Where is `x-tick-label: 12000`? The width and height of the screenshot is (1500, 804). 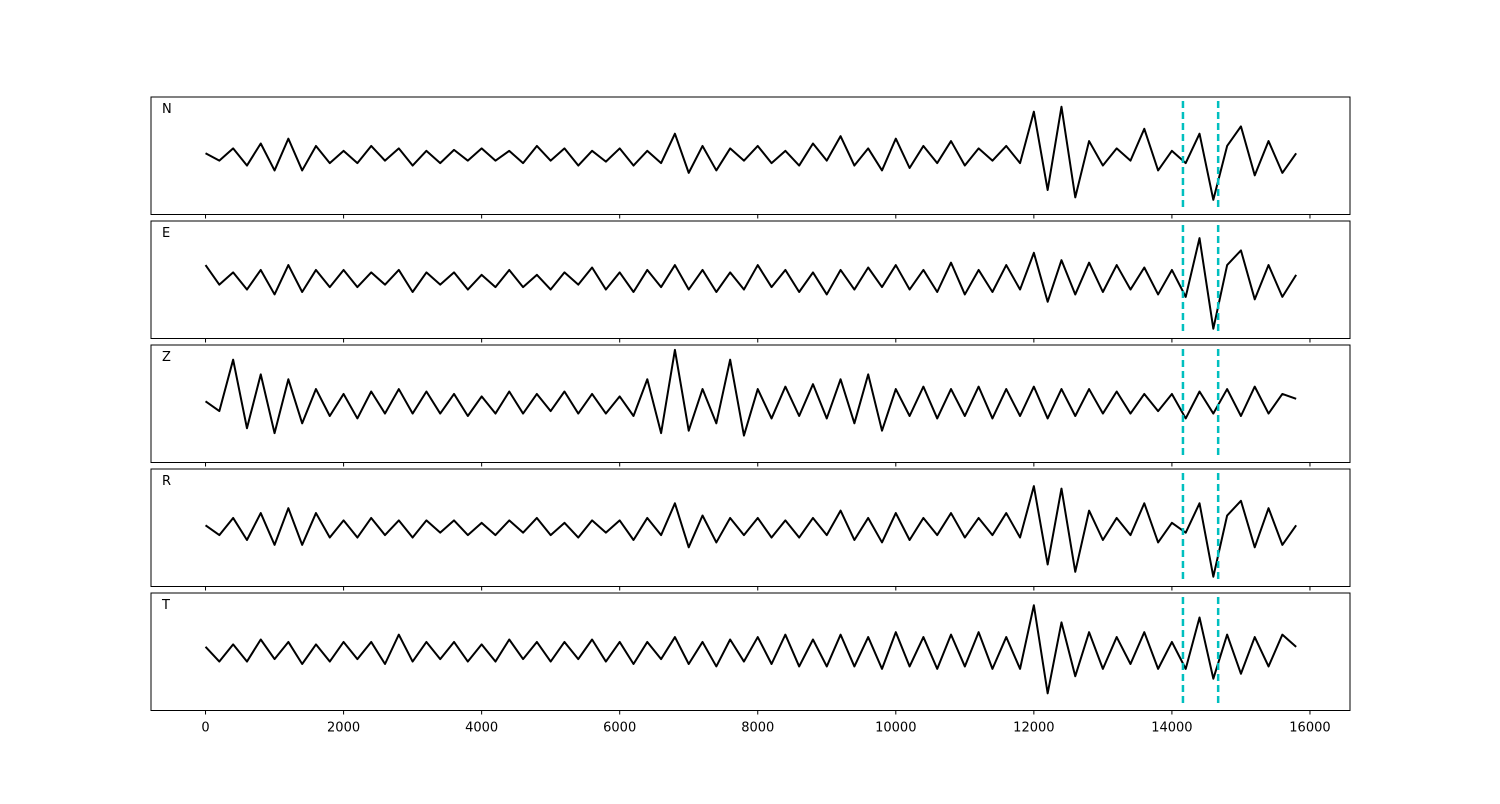 x-tick-label: 12000 is located at coordinates (1033, 728).